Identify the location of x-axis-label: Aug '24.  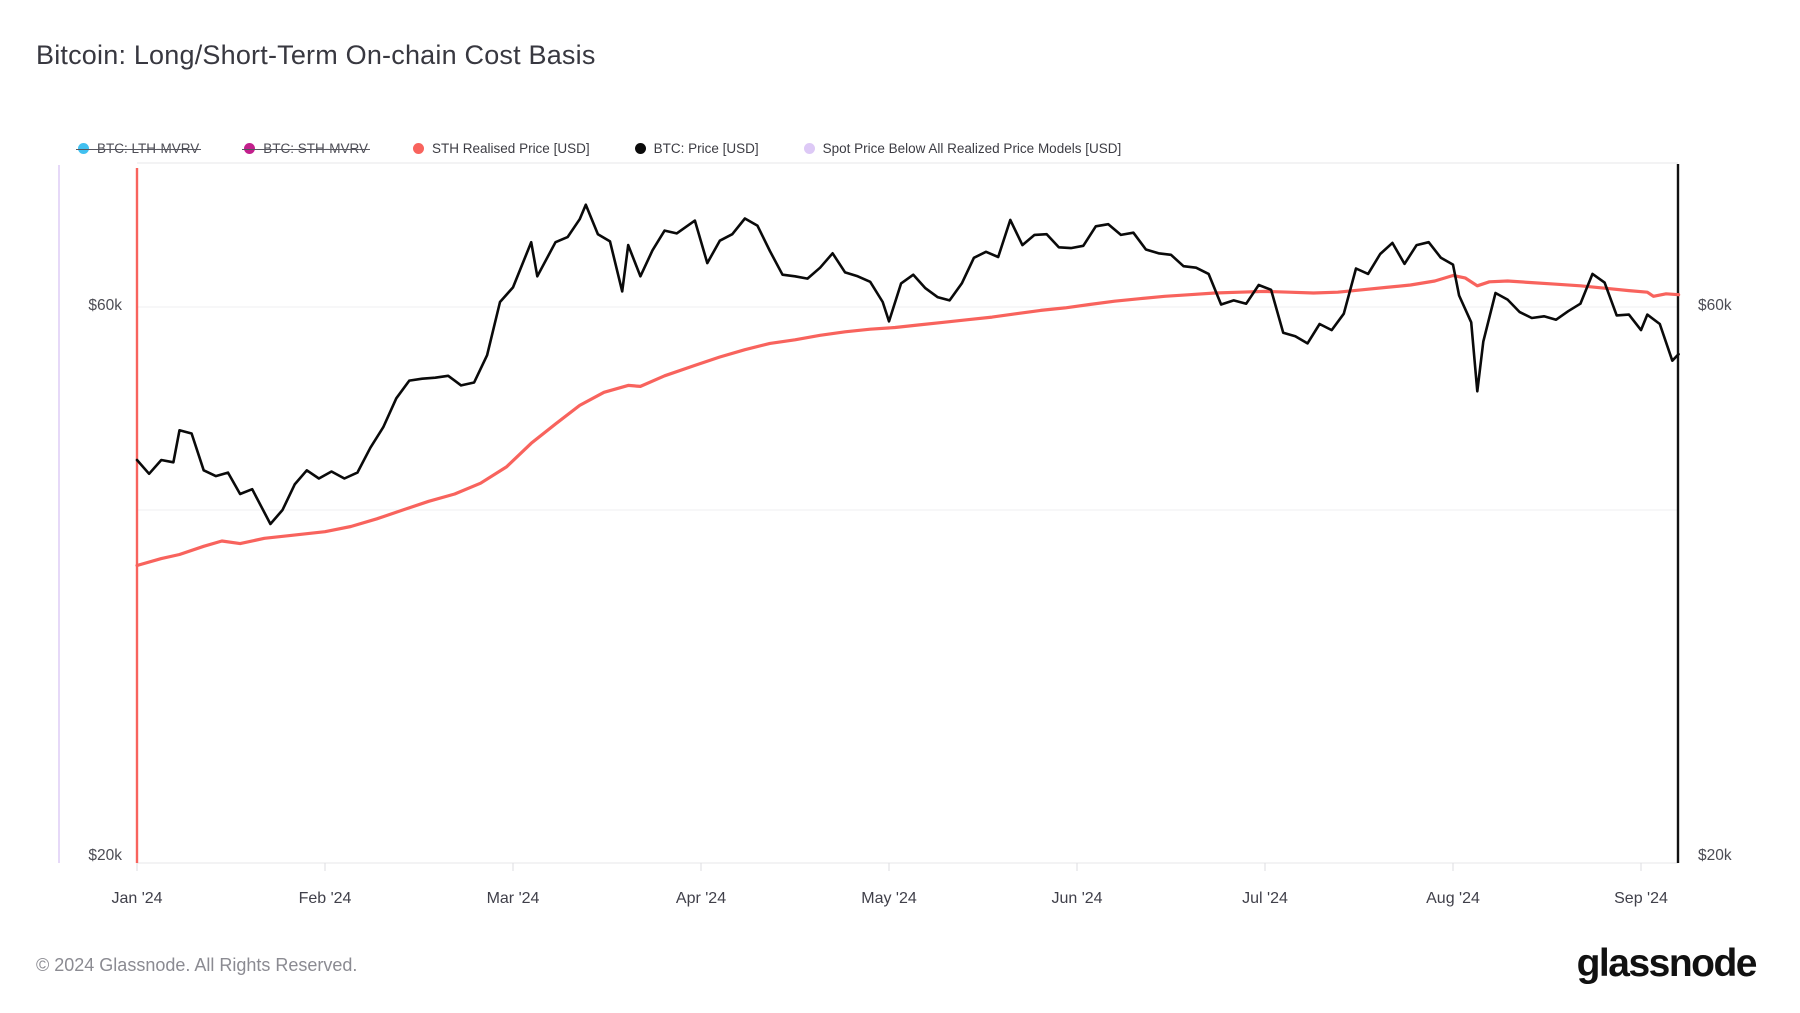
(1453, 898).